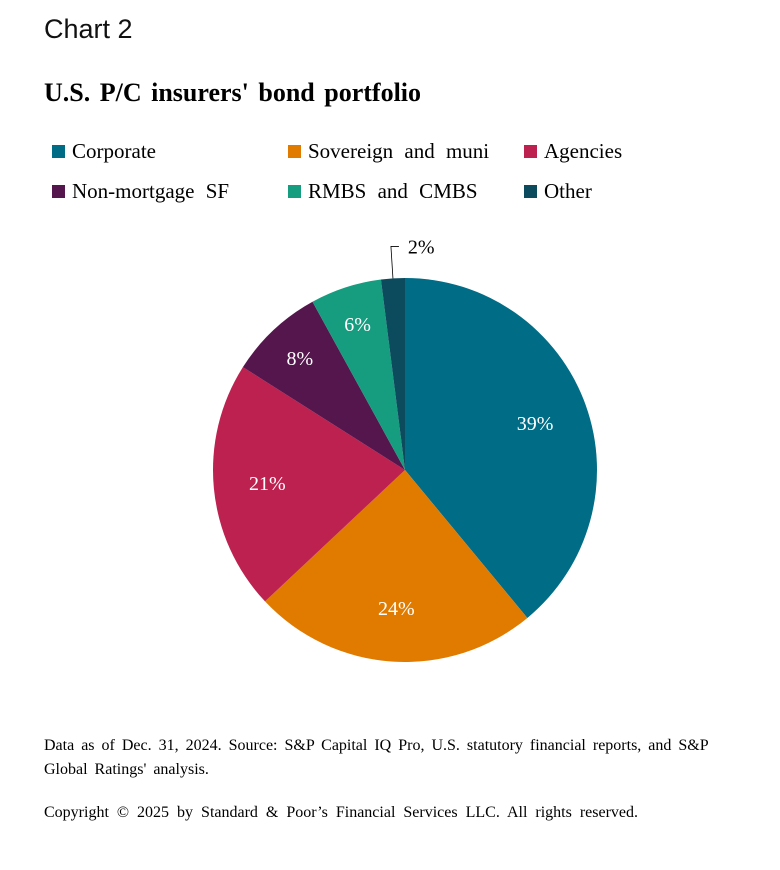  I want to click on legend-swatch-agencies, so click(530, 151).